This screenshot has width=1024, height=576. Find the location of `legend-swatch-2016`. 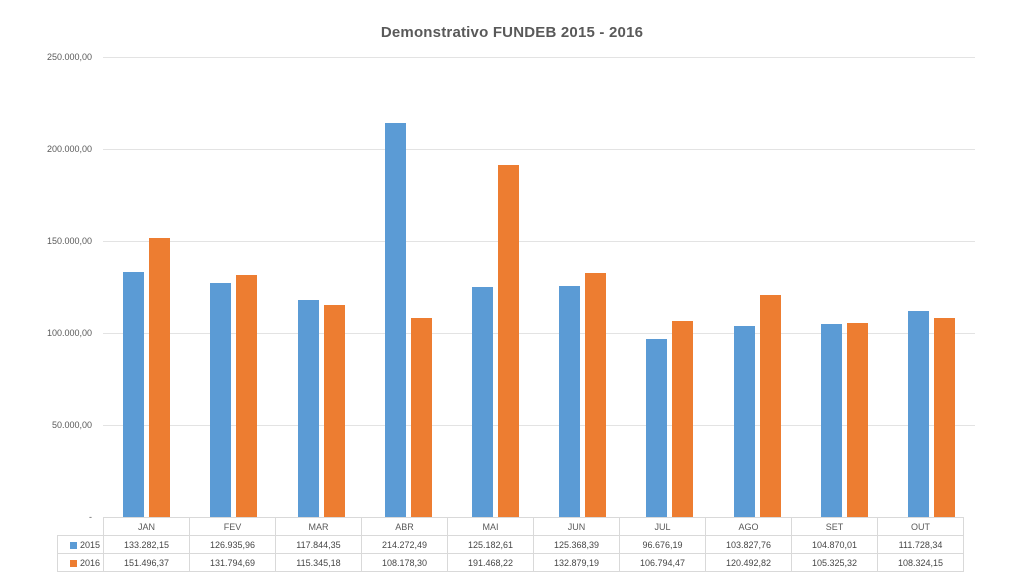

legend-swatch-2016 is located at coordinates (73, 563).